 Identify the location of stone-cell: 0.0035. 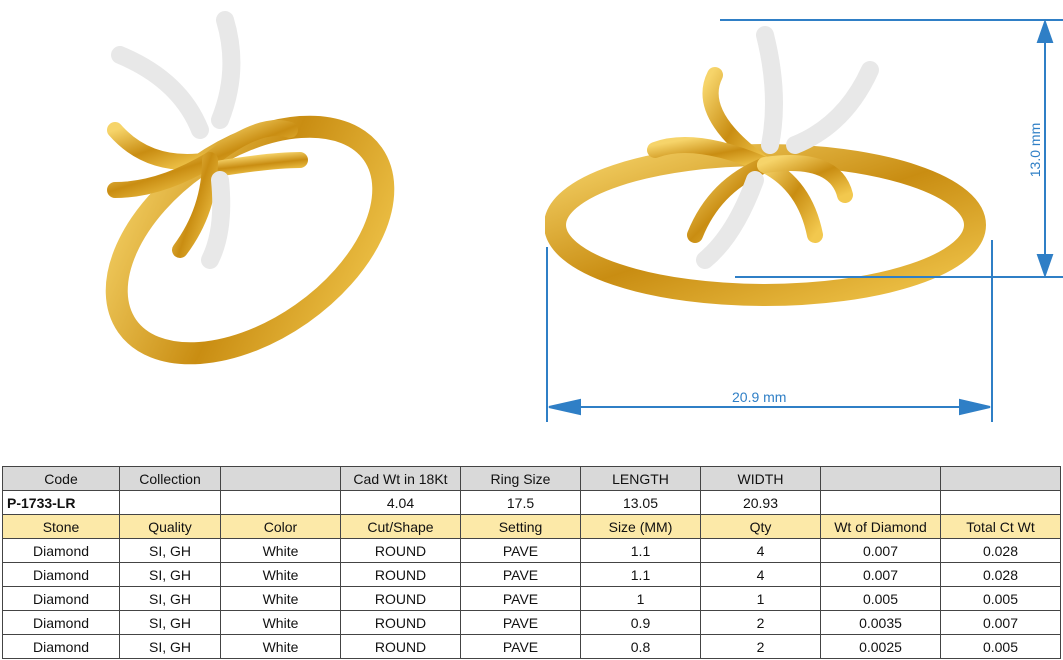
(880, 622).